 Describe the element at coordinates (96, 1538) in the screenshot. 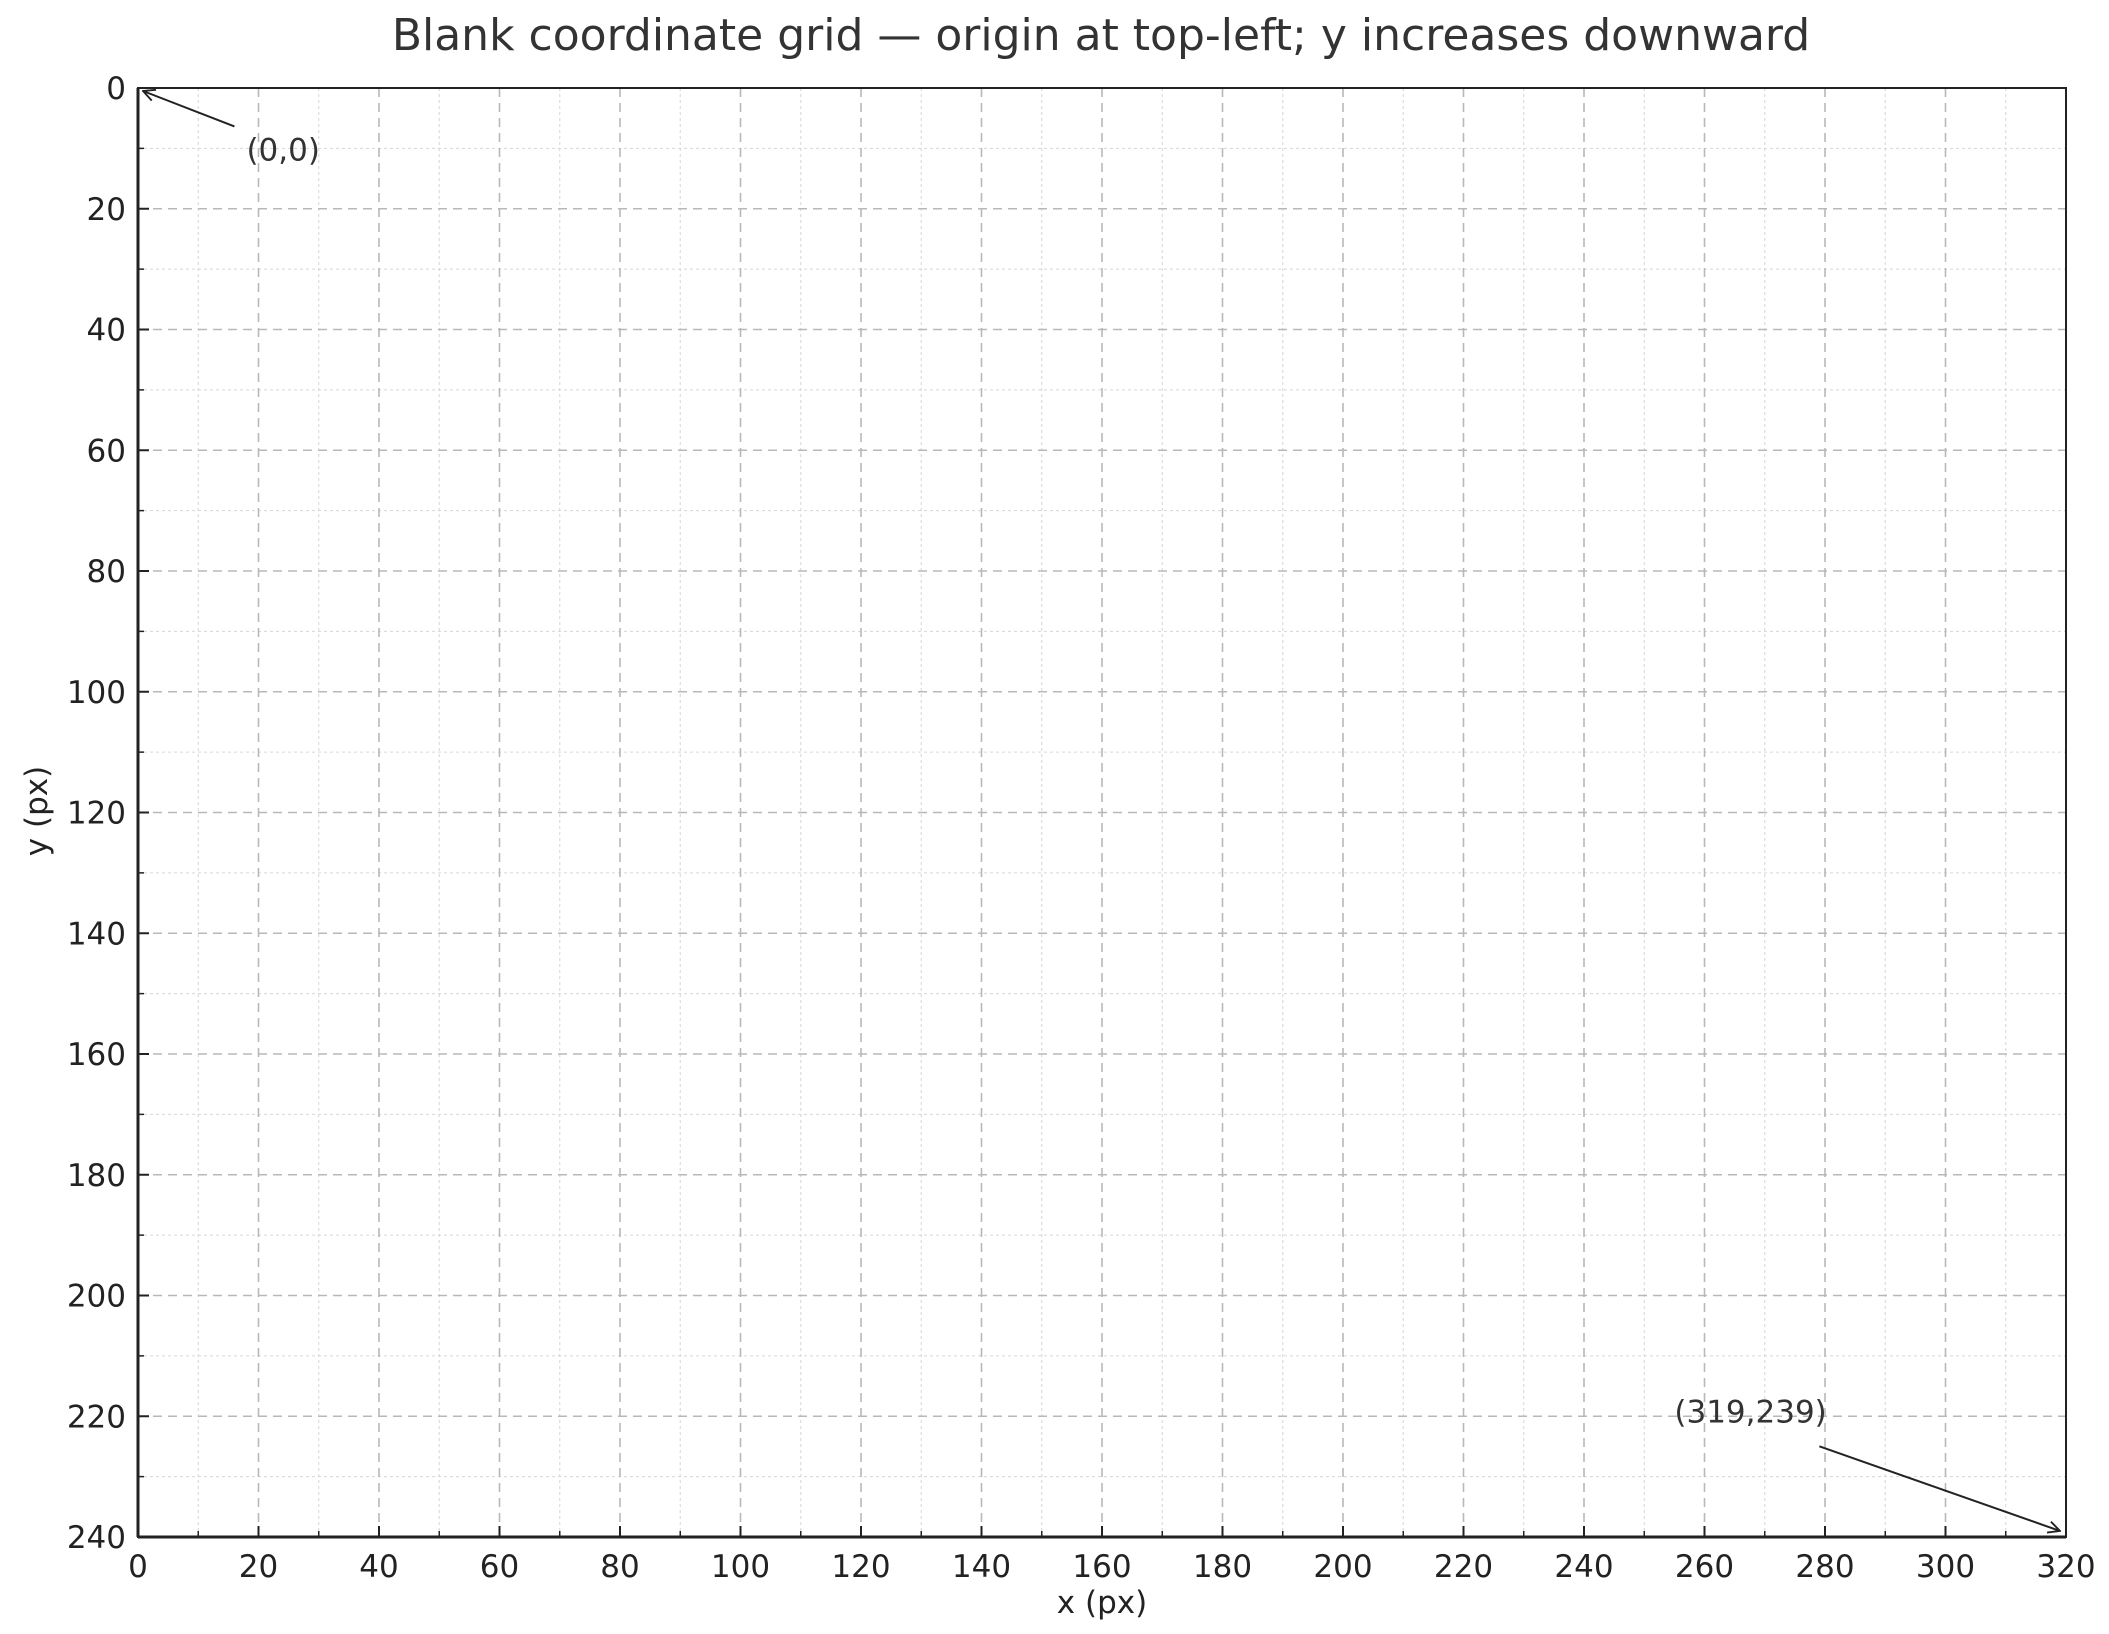

I see `y-tick-label: 240` at that location.